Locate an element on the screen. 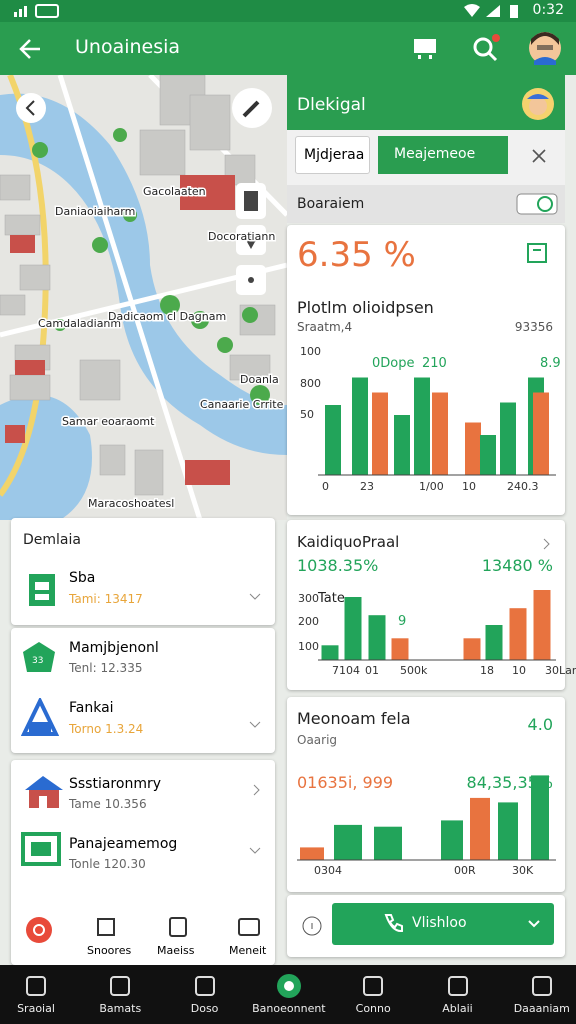 The width and height of the screenshot is (576, 1024). nav-label: Banoeonnent is located at coordinates (289, 1008).